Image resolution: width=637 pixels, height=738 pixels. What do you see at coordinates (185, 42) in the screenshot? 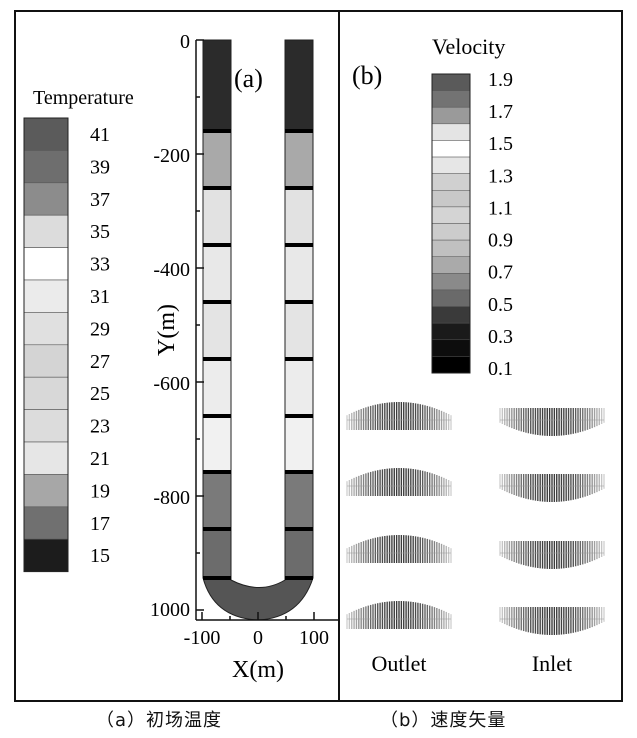
I see `y-tick-label: 0` at bounding box center [185, 42].